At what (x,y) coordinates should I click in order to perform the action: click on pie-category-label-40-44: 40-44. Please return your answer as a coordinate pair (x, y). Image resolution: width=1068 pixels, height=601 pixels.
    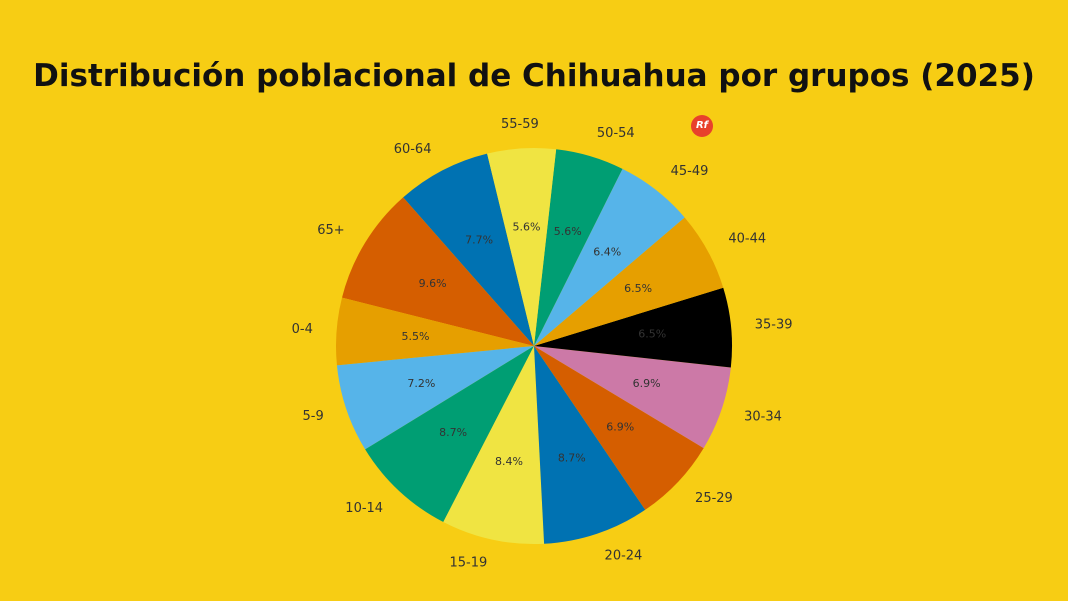
    Looking at the image, I should click on (747, 239).